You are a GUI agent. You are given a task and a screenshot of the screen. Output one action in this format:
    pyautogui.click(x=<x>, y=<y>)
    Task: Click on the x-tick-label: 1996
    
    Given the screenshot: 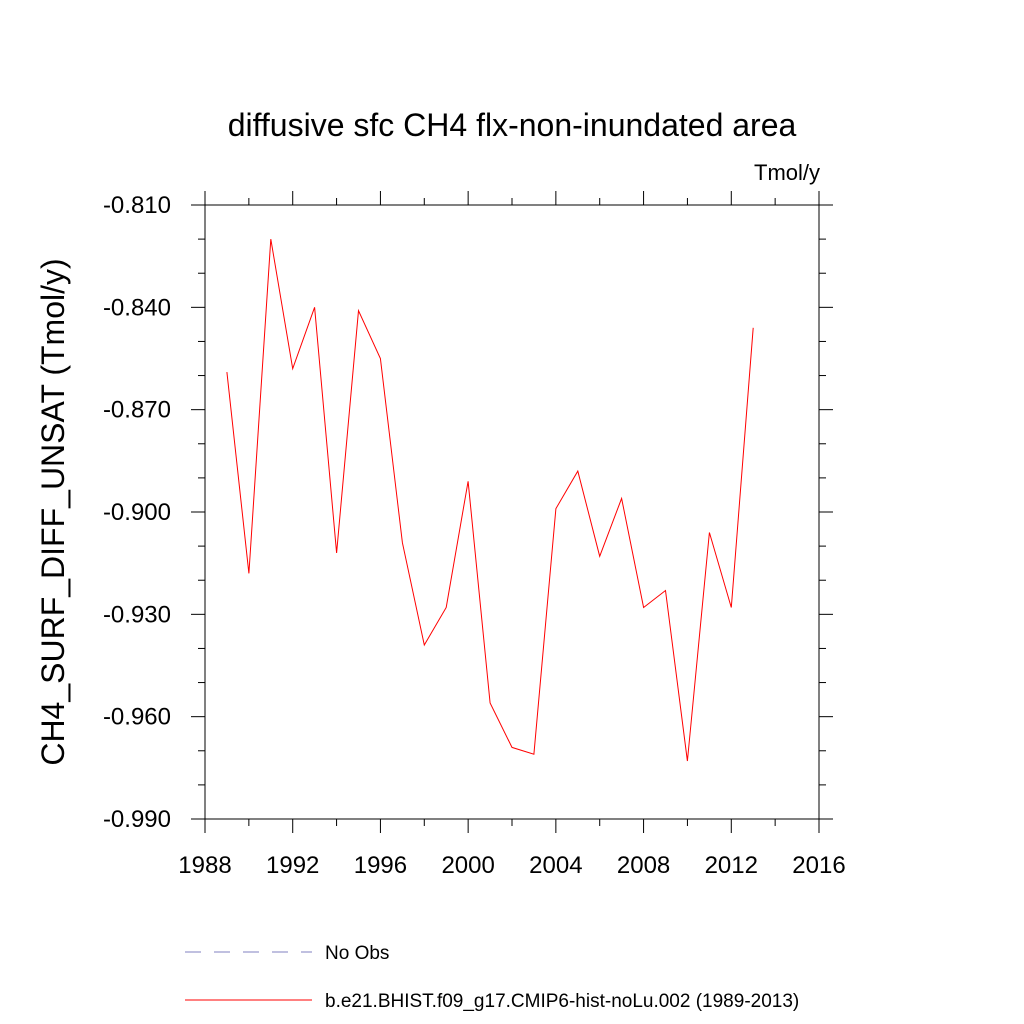 What is the action you would take?
    pyautogui.click(x=380, y=865)
    